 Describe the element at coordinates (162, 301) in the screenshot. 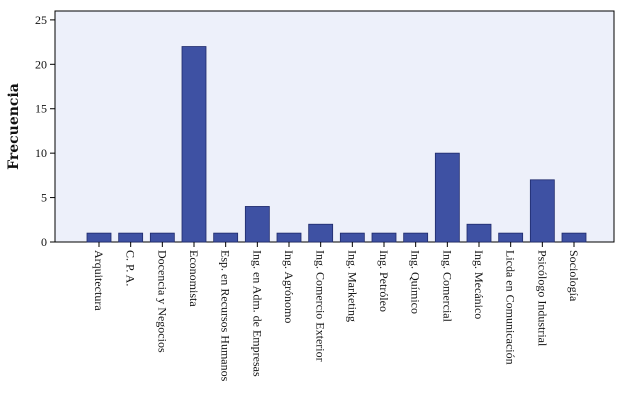

I see `x-tick-label: Docencia y Negocios` at that location.